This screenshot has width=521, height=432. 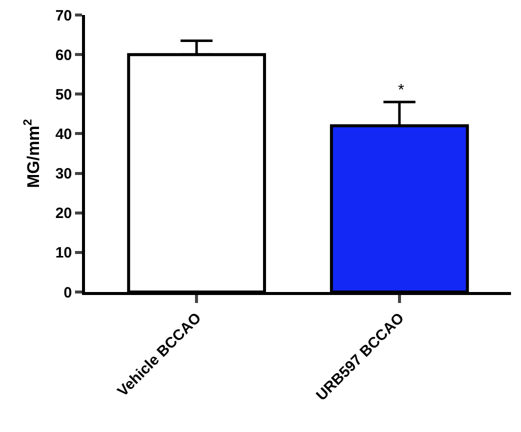 What do you see at coordinates (68, 293) in the screenshot?
I see `y-tick-label: 0` at bounding box center [68, 293].